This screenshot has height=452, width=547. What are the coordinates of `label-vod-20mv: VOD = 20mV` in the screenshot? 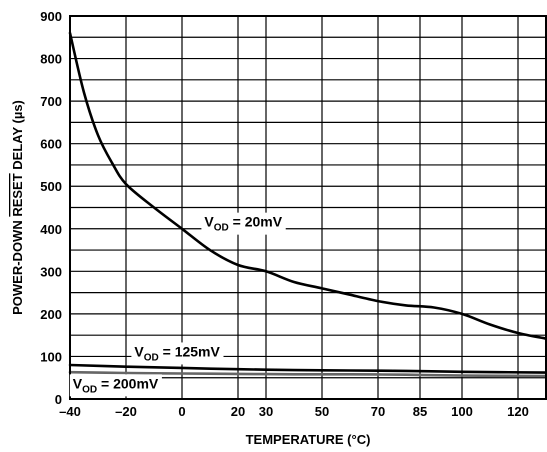 It's located at (243, 223).